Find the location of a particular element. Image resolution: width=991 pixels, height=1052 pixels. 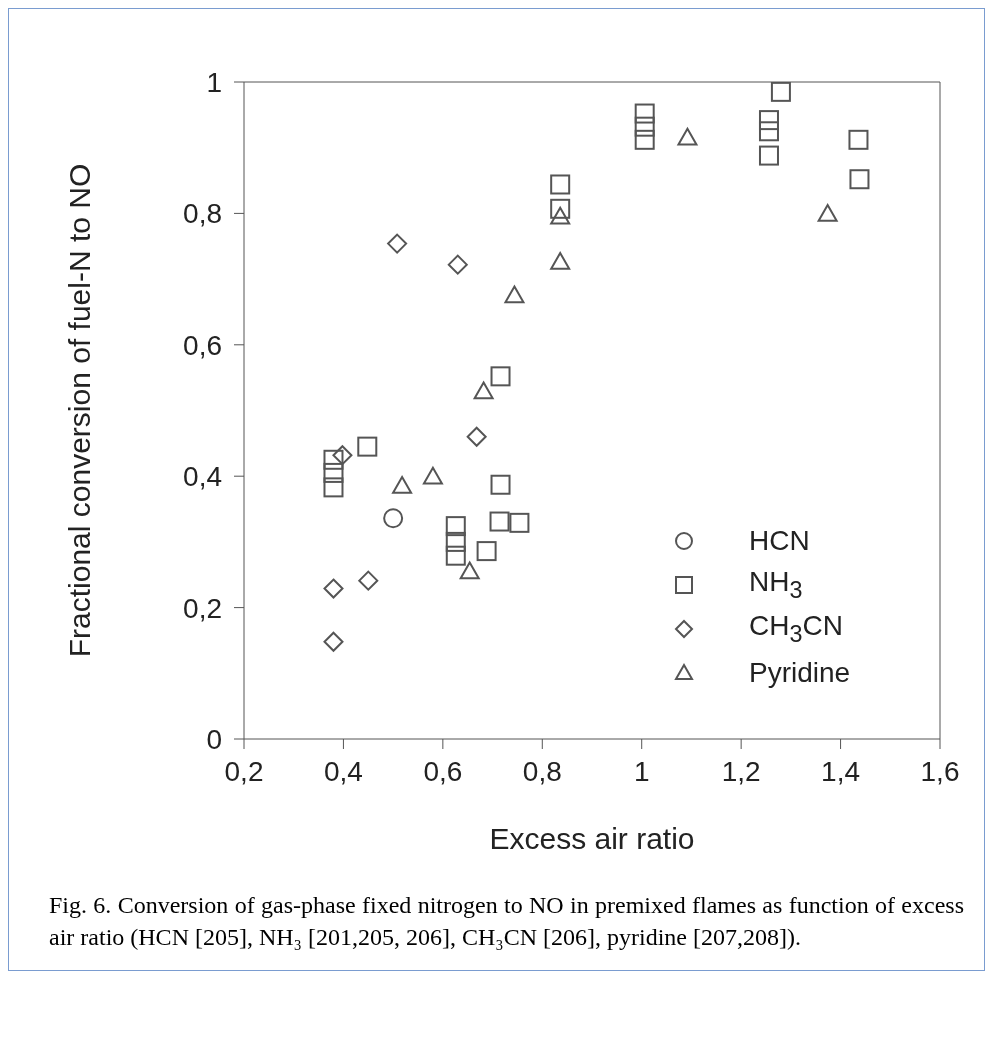

legend-label: Pyridine is located at coordinates (800, 673).